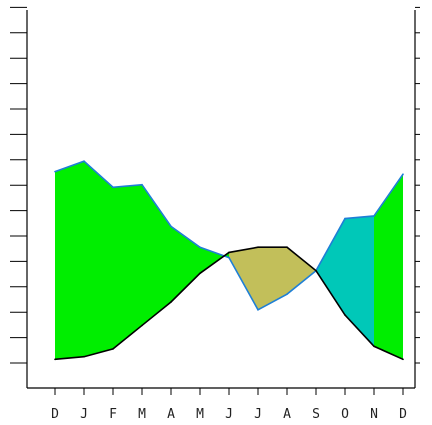 The image size is (432, 425). What do you see at coordinates (113, 414) in the screenshot?
I see `x-tick-label-2: F` at bounding box center [113, 414].